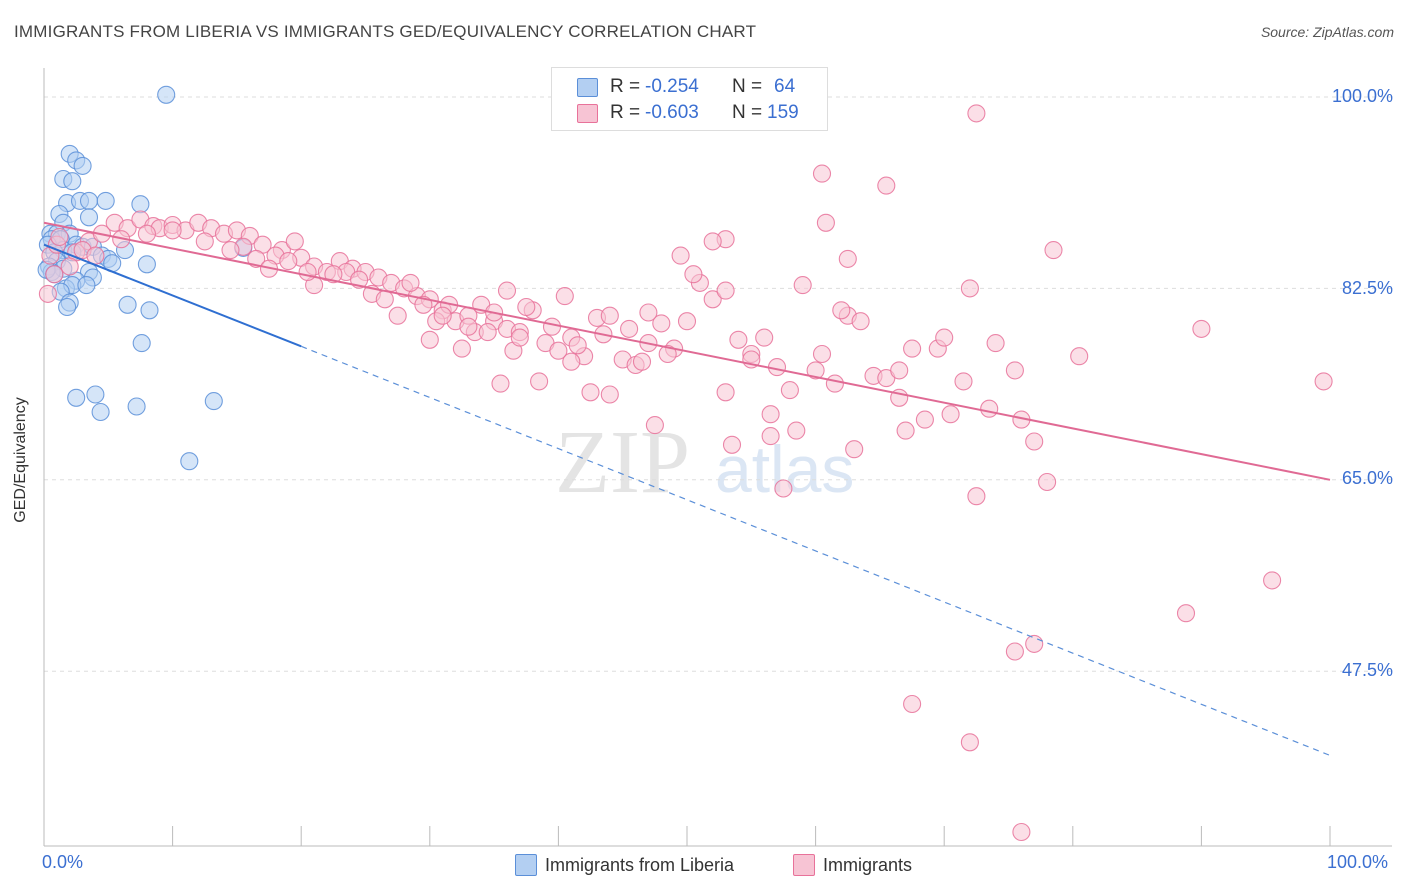 This screenshot has width=1406, height=892. What do you see at coordinates (1367, 478) in the screenshot?
I see `y-tick-label-65: 65.0%` at bounding box center [1367, 478].